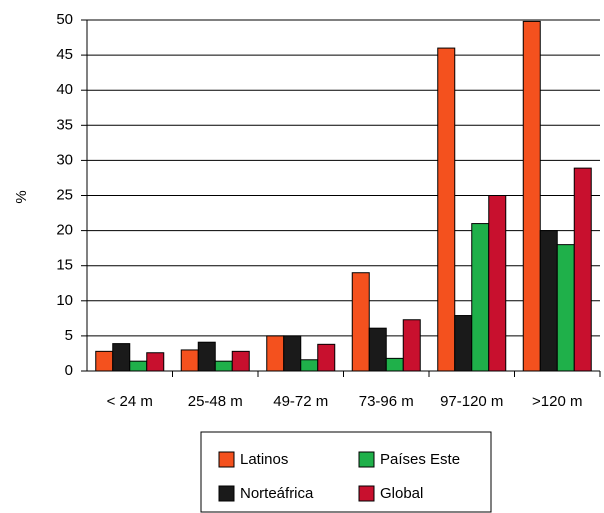 Image resolution: width=604 pixels, height=513 pixels. Describe the element at coordinates (69, 370) in the screenshot. I see `y-tick-label: 0` at that location.